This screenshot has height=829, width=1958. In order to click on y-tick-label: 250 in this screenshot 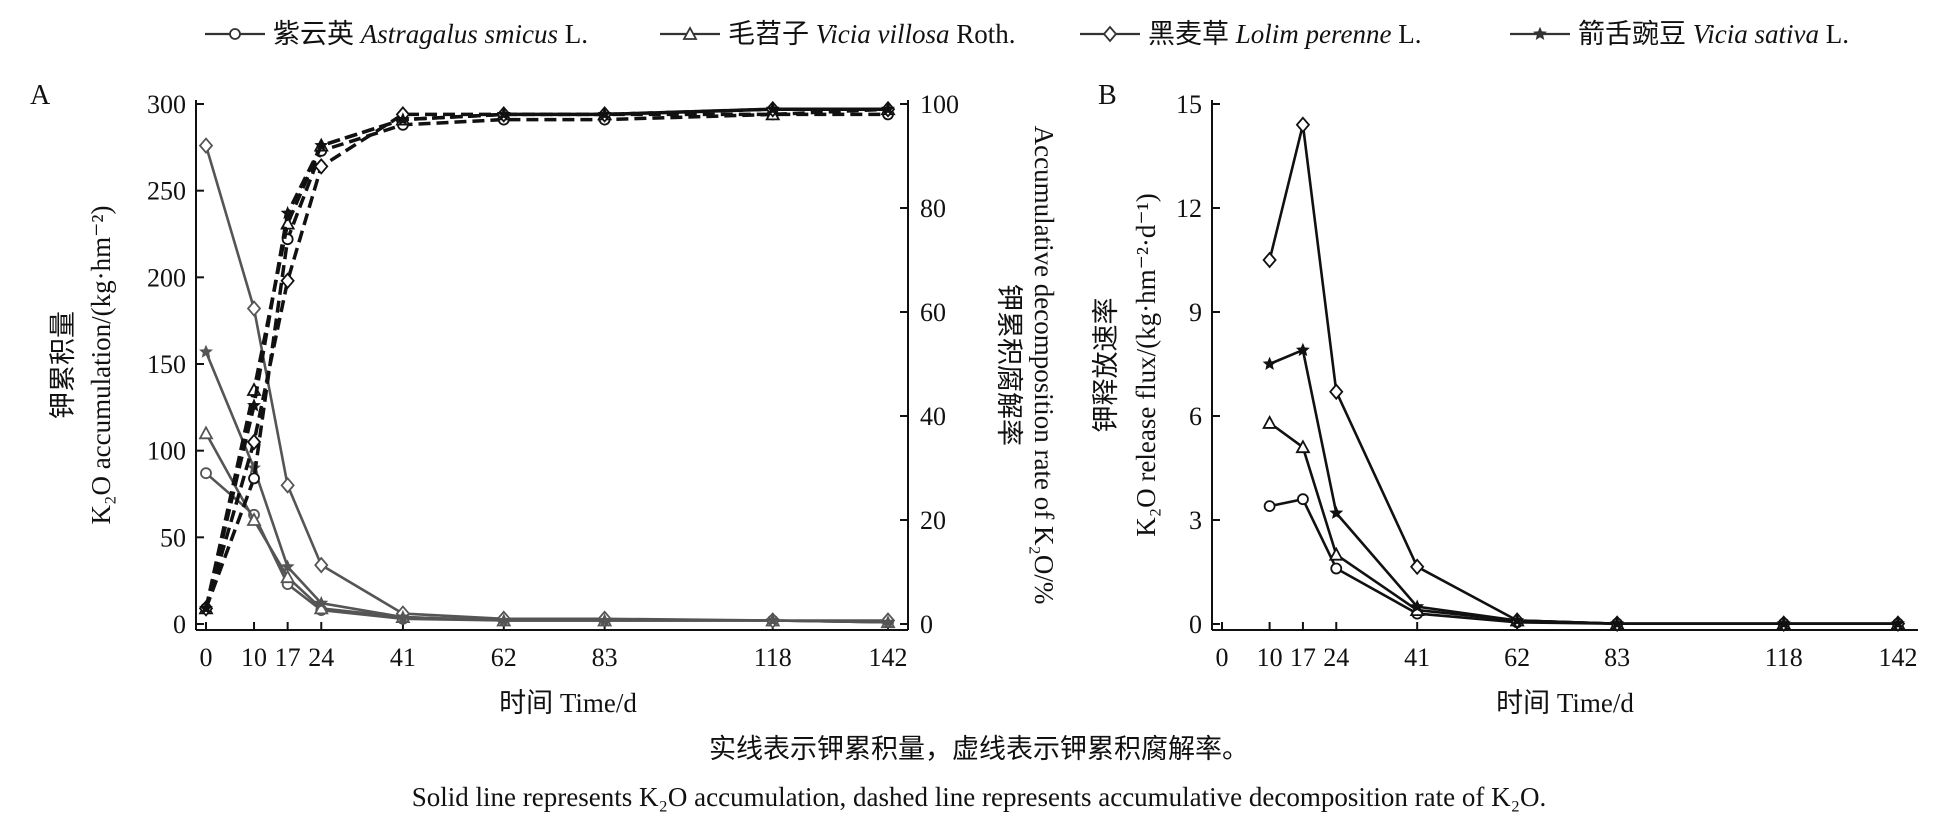, I will do `click(166, 191)`.